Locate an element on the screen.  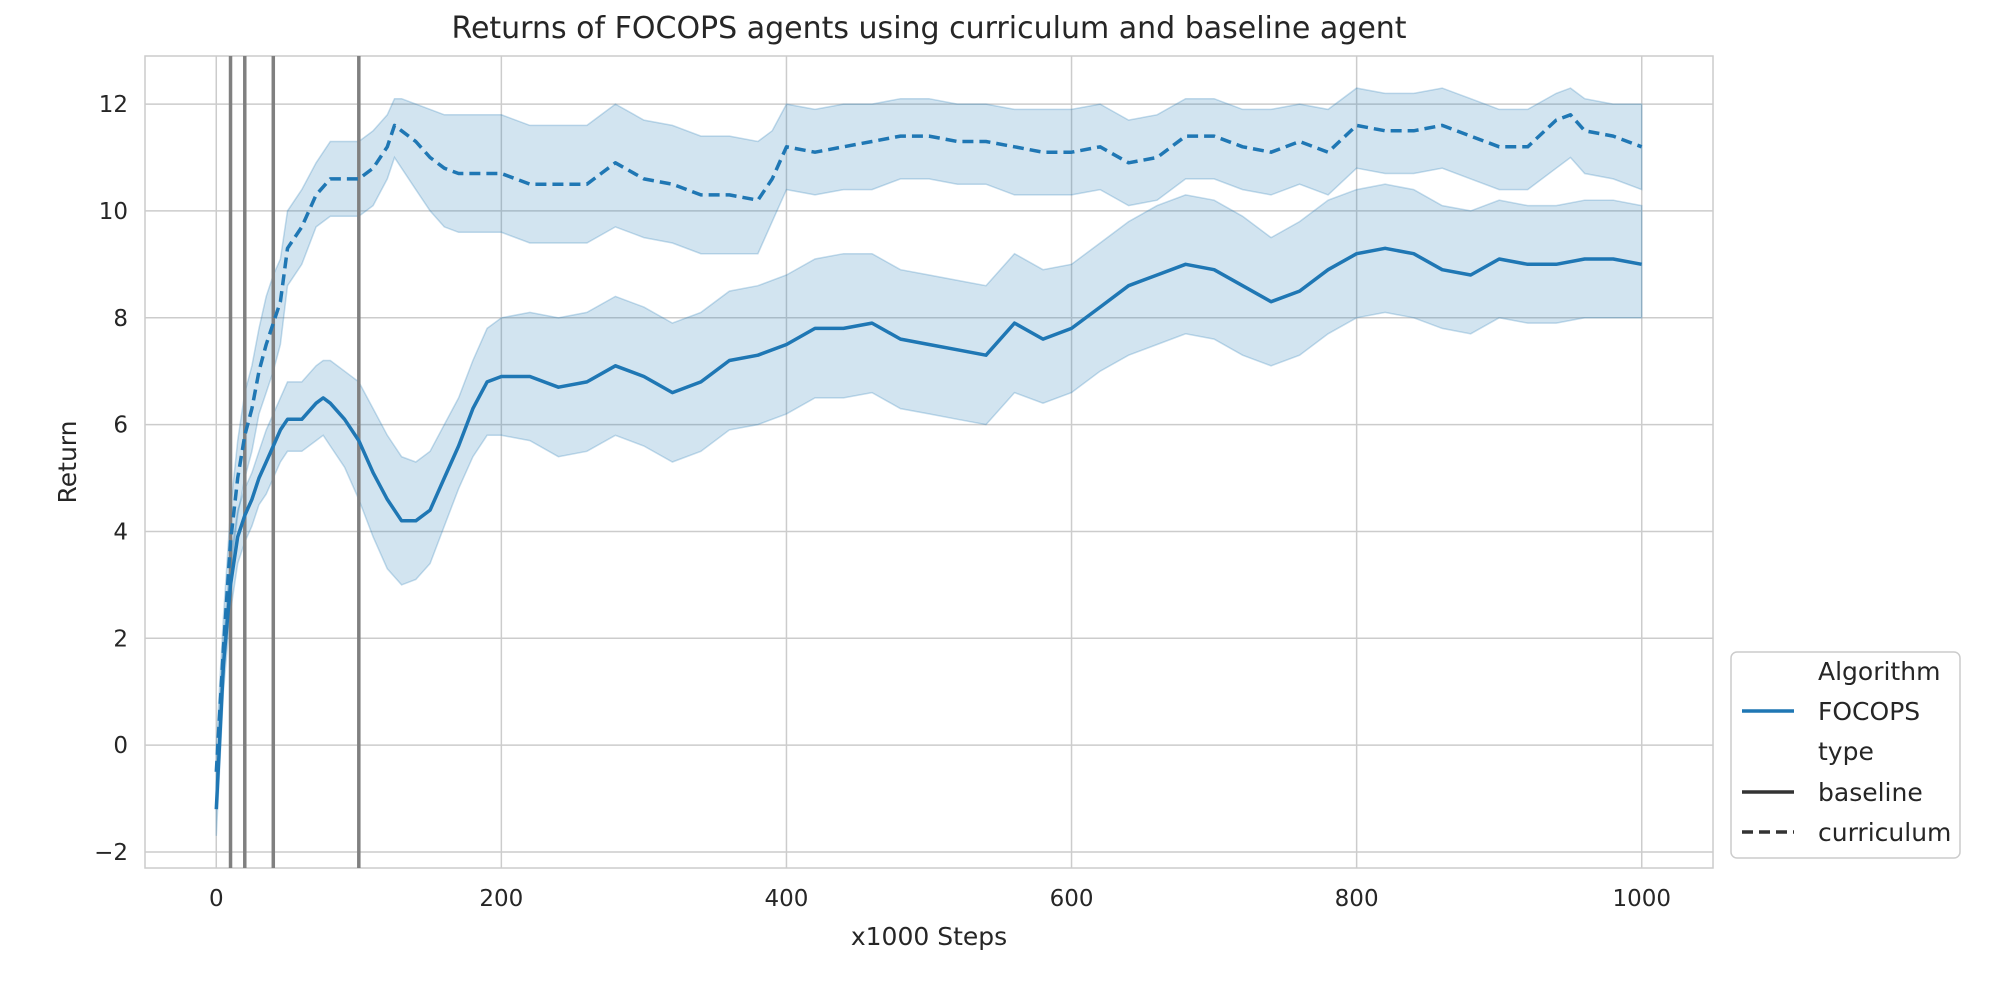
y-tick-label: 4 is located at coordinates (120, 532).